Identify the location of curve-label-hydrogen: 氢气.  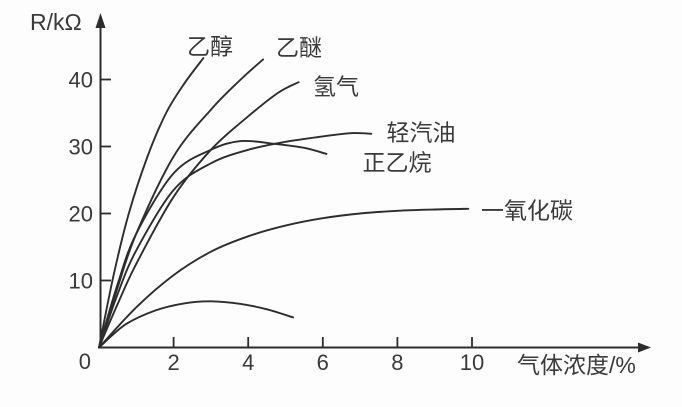
(336, 86).